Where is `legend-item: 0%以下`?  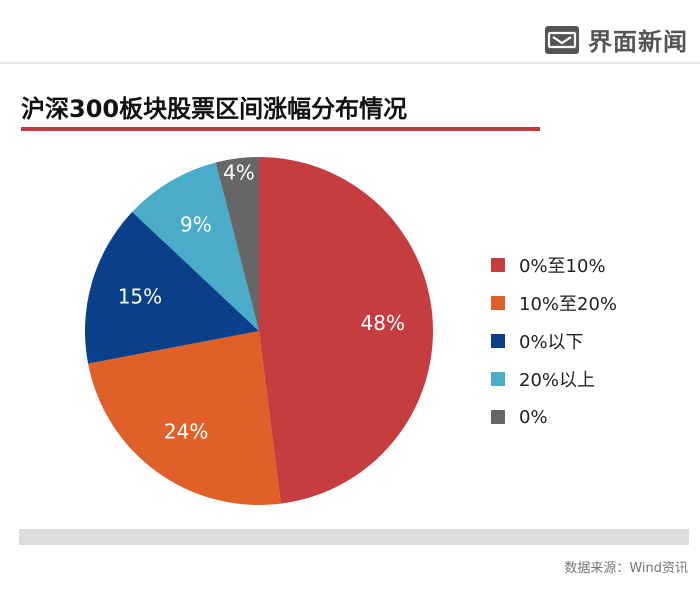 legend-item: 0%以下 is located at coordinates (554, 341).